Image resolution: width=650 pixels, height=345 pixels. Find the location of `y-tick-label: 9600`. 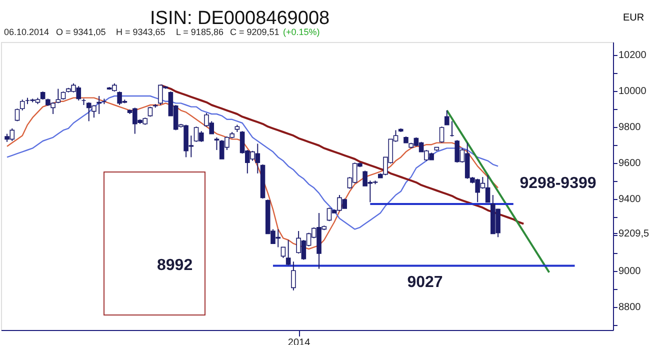

y-tick-label: 9600 is located at coordinates (630, 164).